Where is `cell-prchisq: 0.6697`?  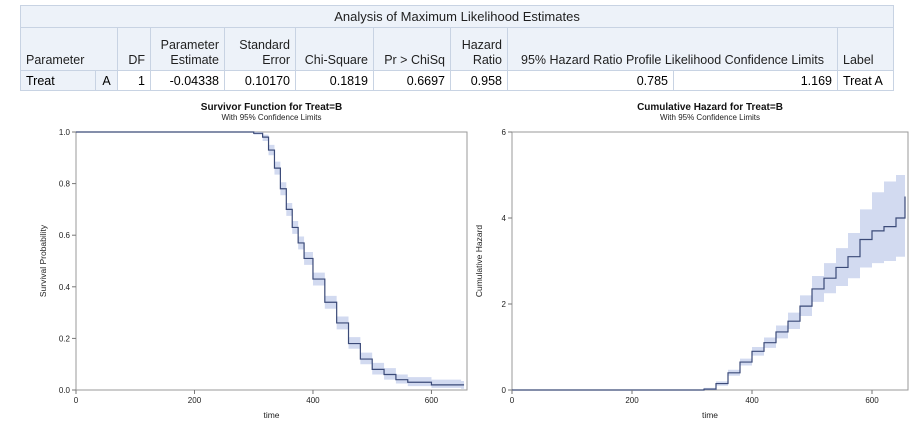
cell-prchisq: 0.6697 is located at coordinates (412, 80).